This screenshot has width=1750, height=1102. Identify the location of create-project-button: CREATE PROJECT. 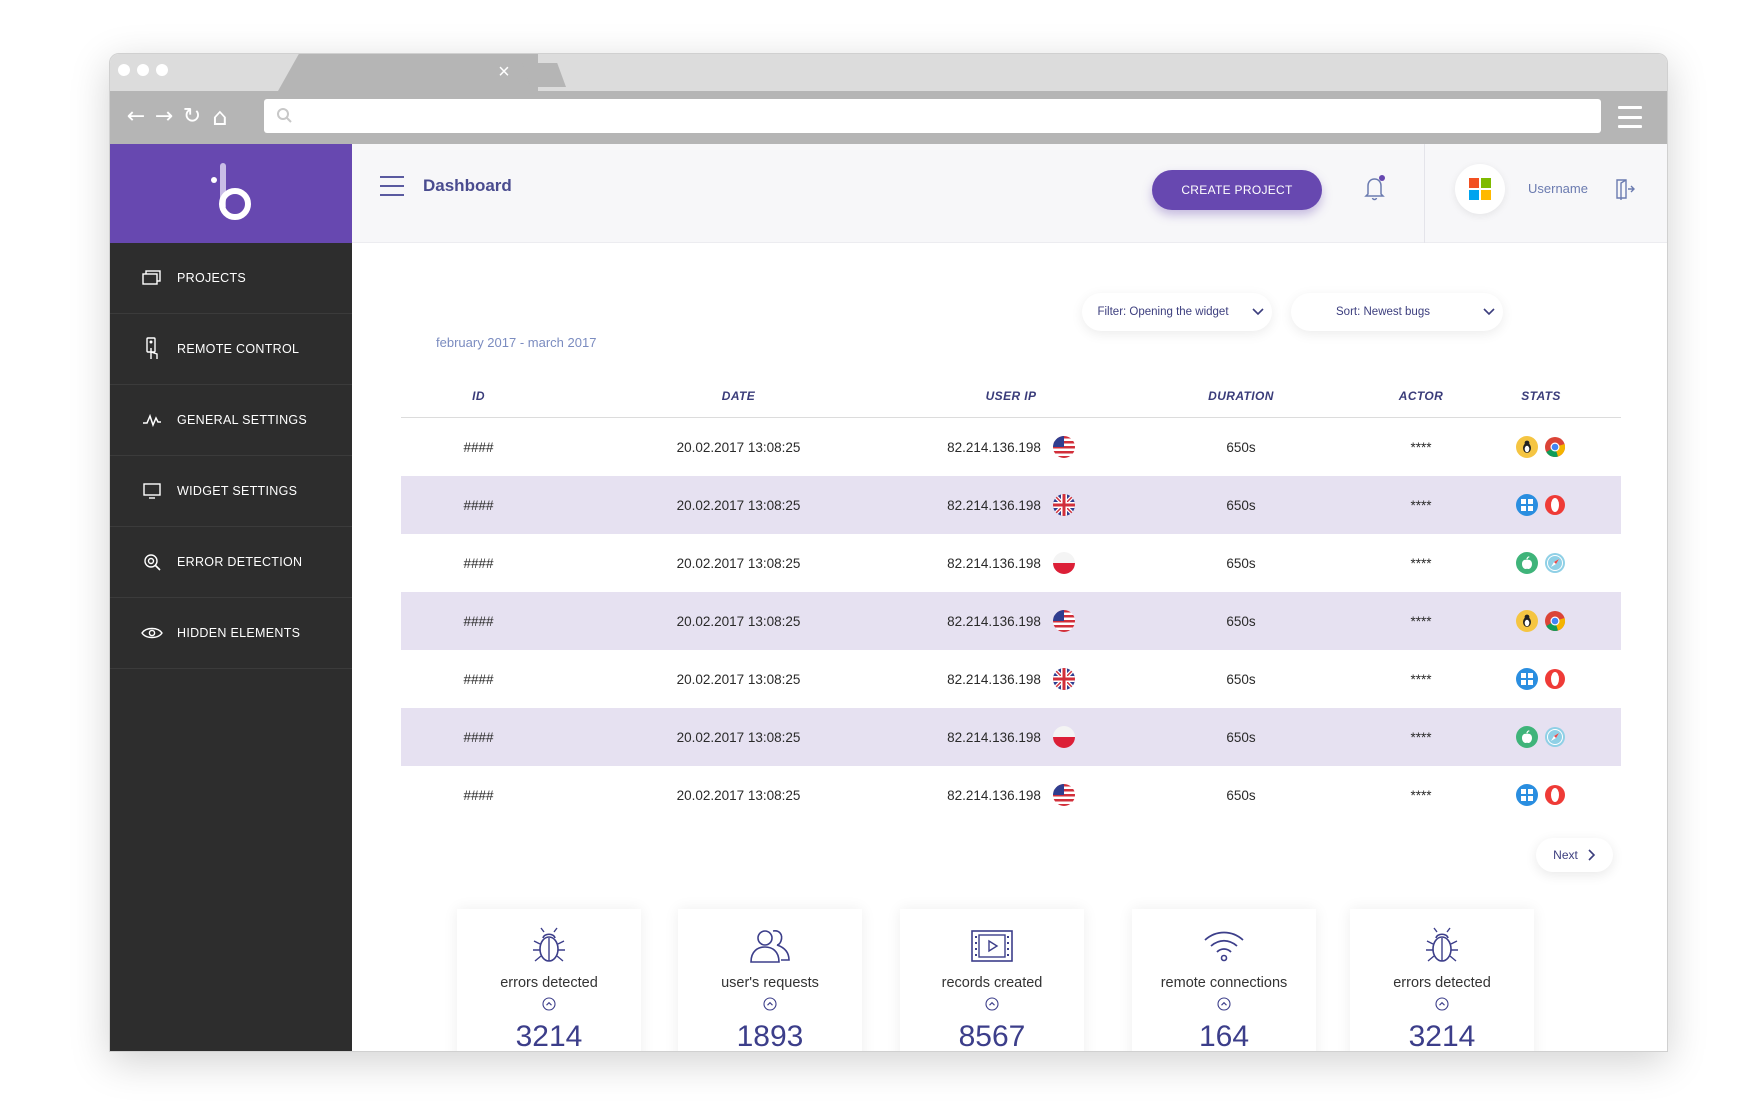
(1237, 190).